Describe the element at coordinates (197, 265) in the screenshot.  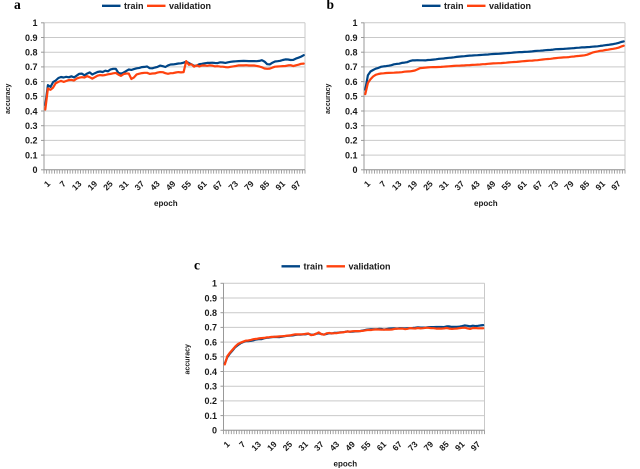
I see `svg-text: c` at that location.